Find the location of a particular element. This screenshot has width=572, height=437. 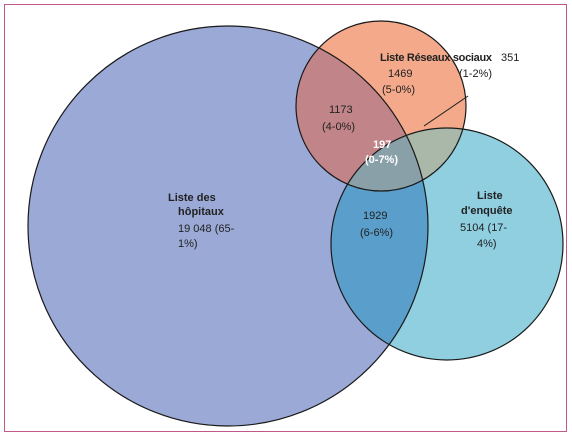

leader-line is located at coordinates (446, 111).